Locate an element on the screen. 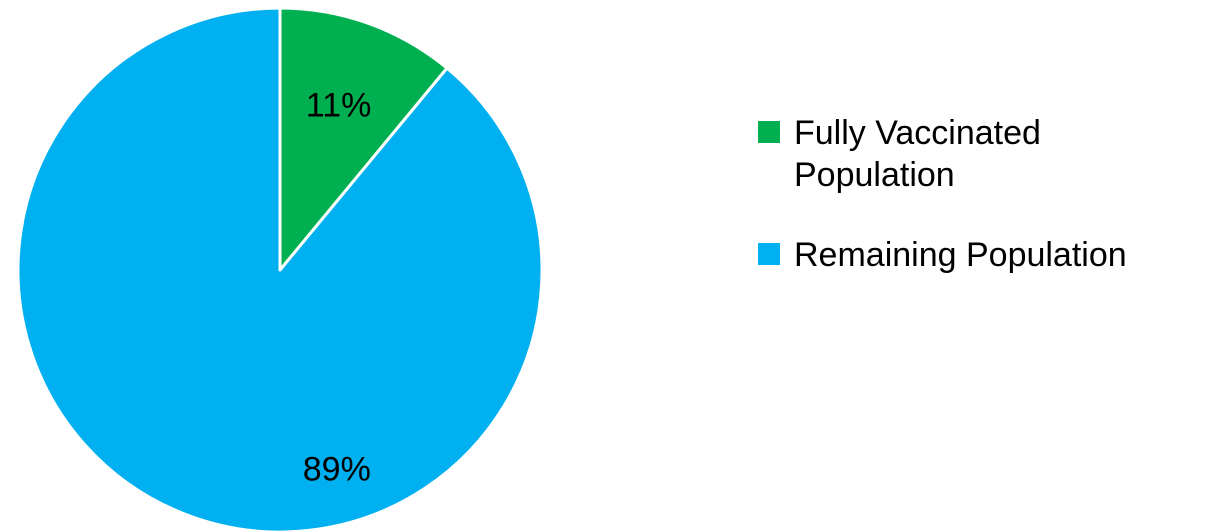 This screenshot has width=1230, height=531. legend-item-fully-vaccinated: Fully Vaccinated Population is located at coordinates (993, 154).